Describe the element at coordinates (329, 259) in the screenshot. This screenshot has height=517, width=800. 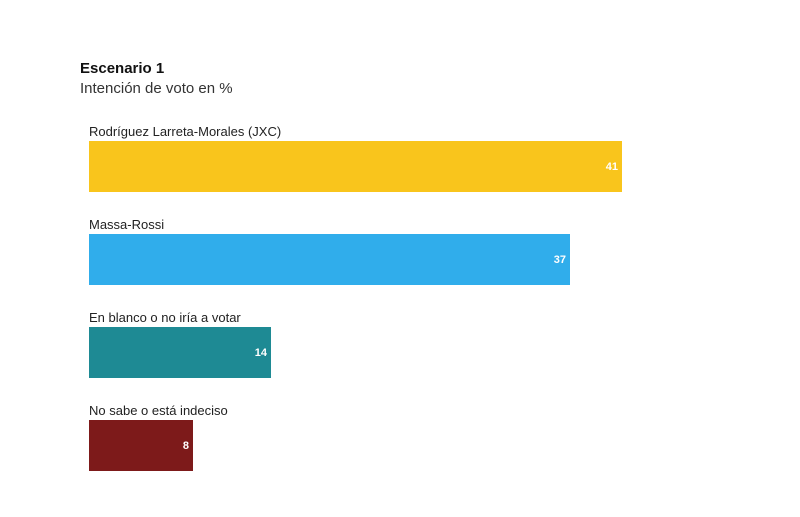
I see `bar: 37` at that location.